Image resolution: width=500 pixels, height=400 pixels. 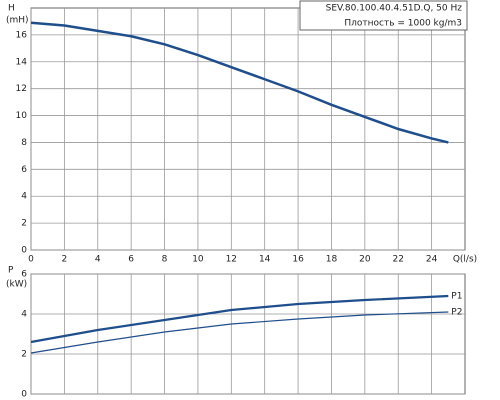 I want to click on y-tick-label: 16, so click(x=22, y=35).